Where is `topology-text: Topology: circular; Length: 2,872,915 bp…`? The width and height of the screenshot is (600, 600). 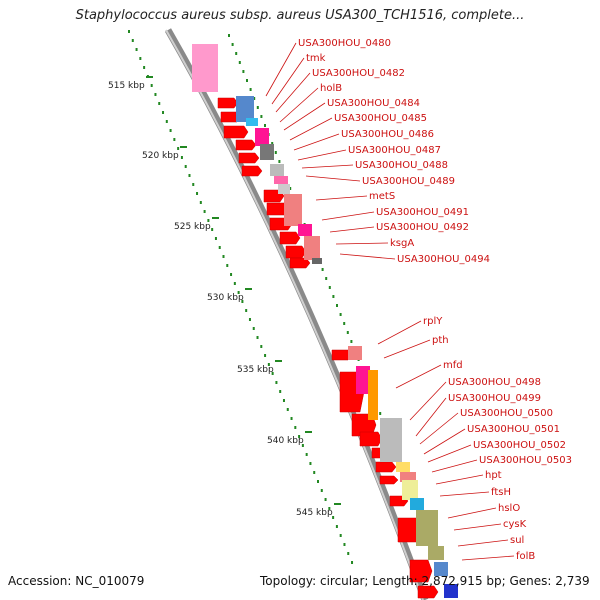 topology-text: Topology: circular; Length: 2,872,915 bp… is located at coordinates (425, 581).